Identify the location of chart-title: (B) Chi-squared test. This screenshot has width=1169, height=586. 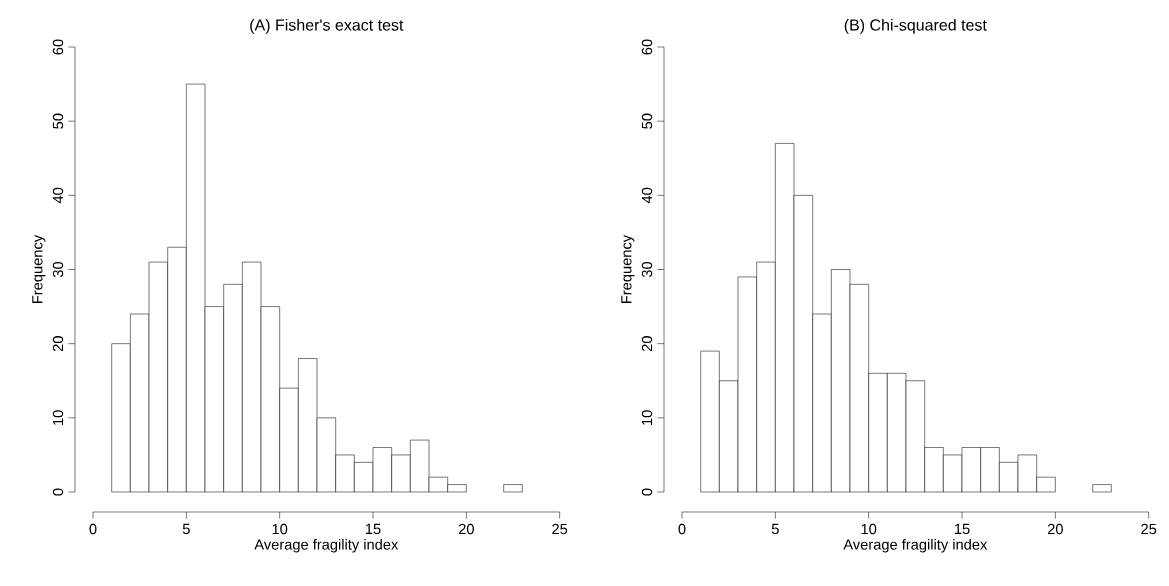
(915, 26).